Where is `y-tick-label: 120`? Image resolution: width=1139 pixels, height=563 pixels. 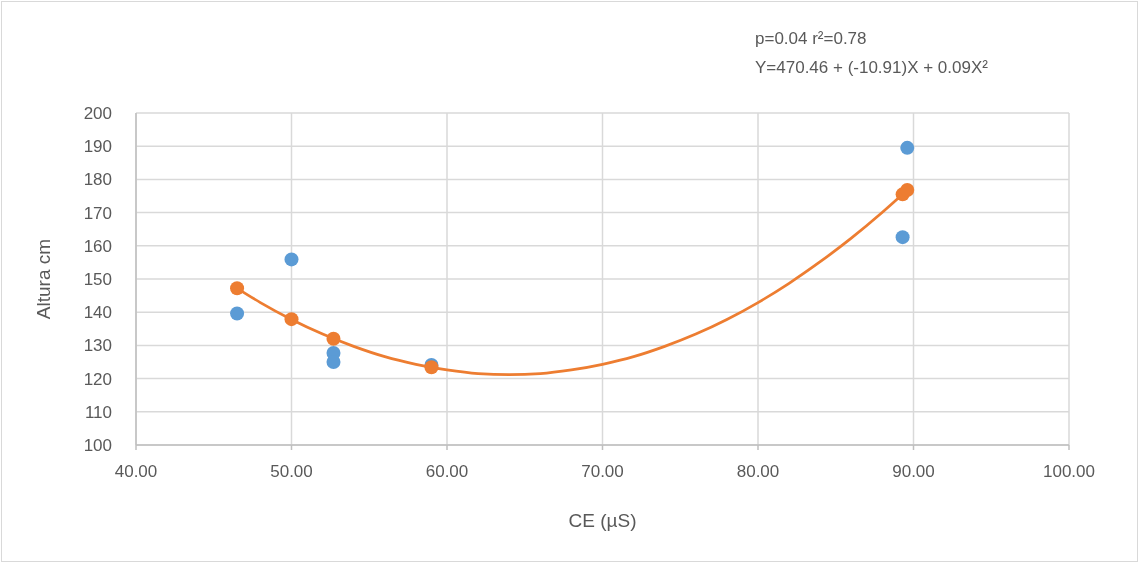 y-tick-label: 120 is located at coordinates (97, 379).